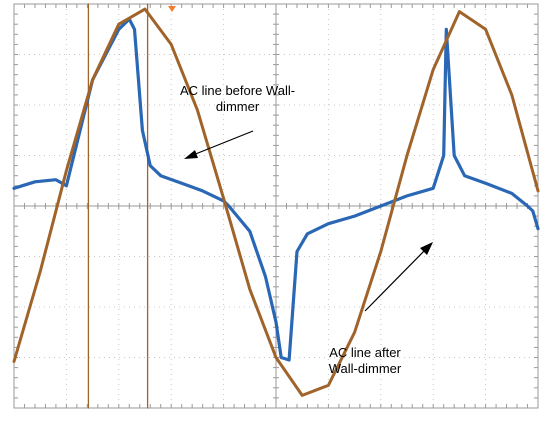 This screenshot has width=540, height=425. Describe the element at coordinates (237, 98) in the screenshot. I see `annotation-before-dimmer: AC line before Wall- dimmer` at that location.